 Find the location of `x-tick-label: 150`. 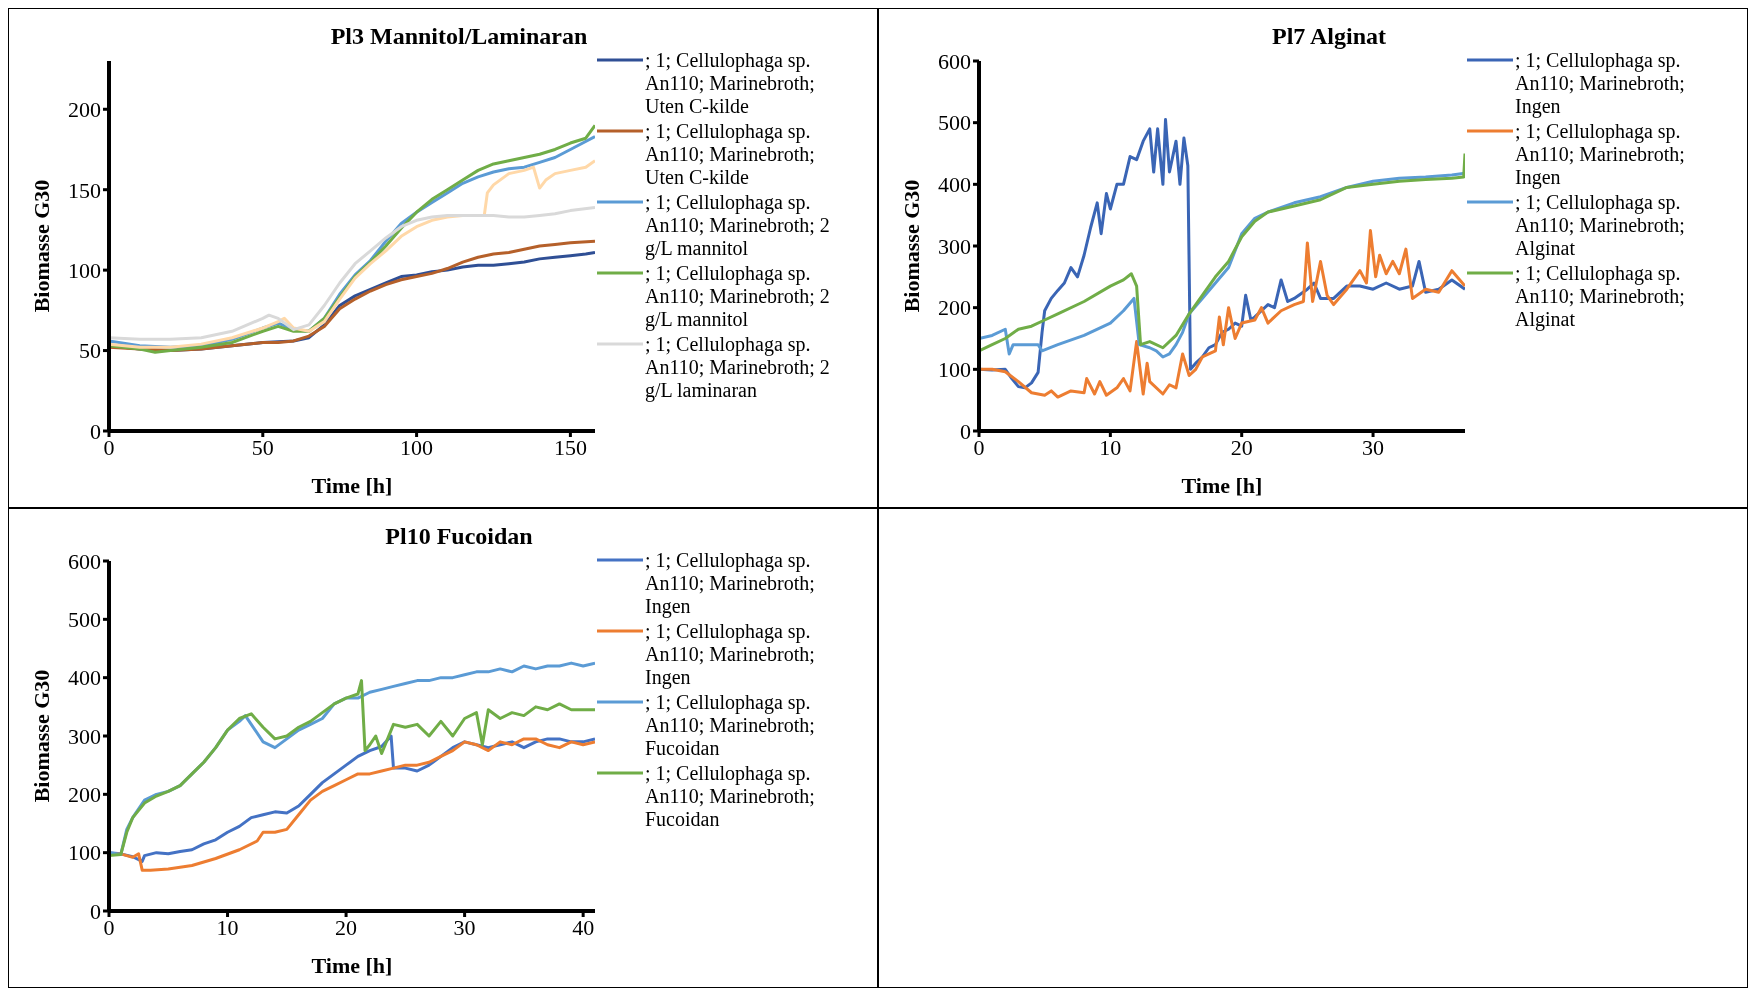

x-tick-label: 150 is located at coordinates (570, 447).